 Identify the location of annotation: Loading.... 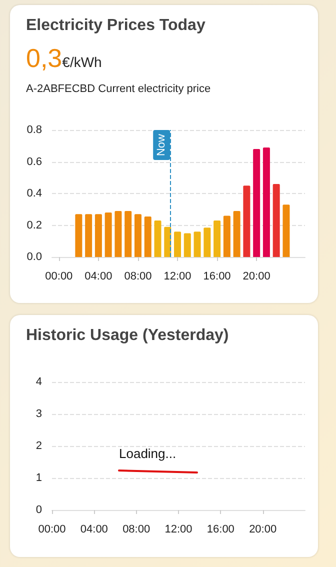
(147, 453).